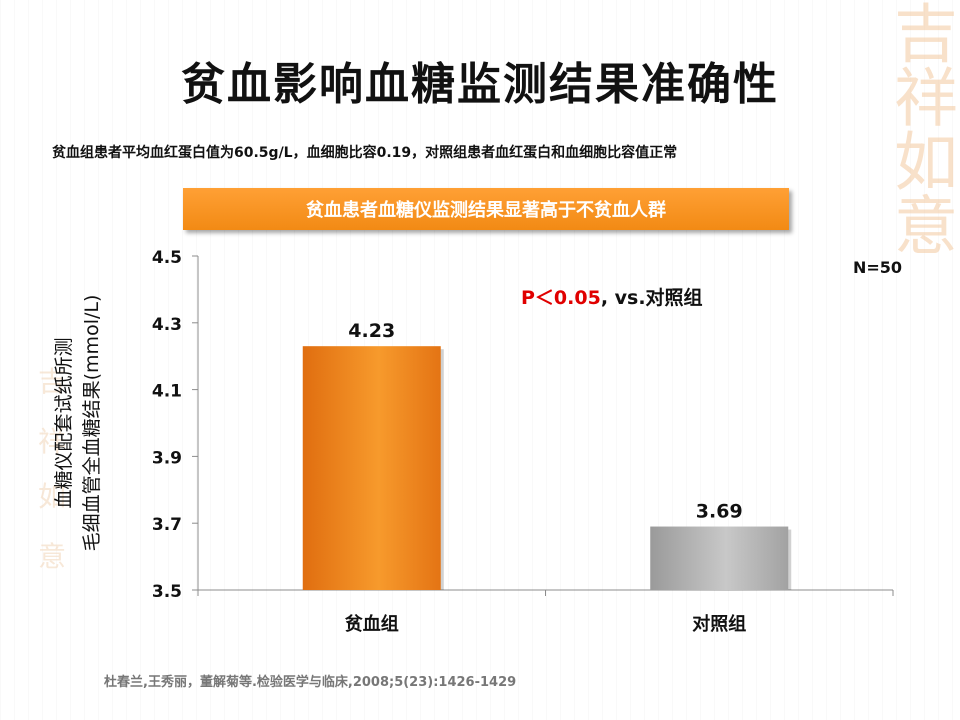  Describe the element at coordinates (167, 392) in the screenshot. I see `y-tick-label: 4.1` at that location.